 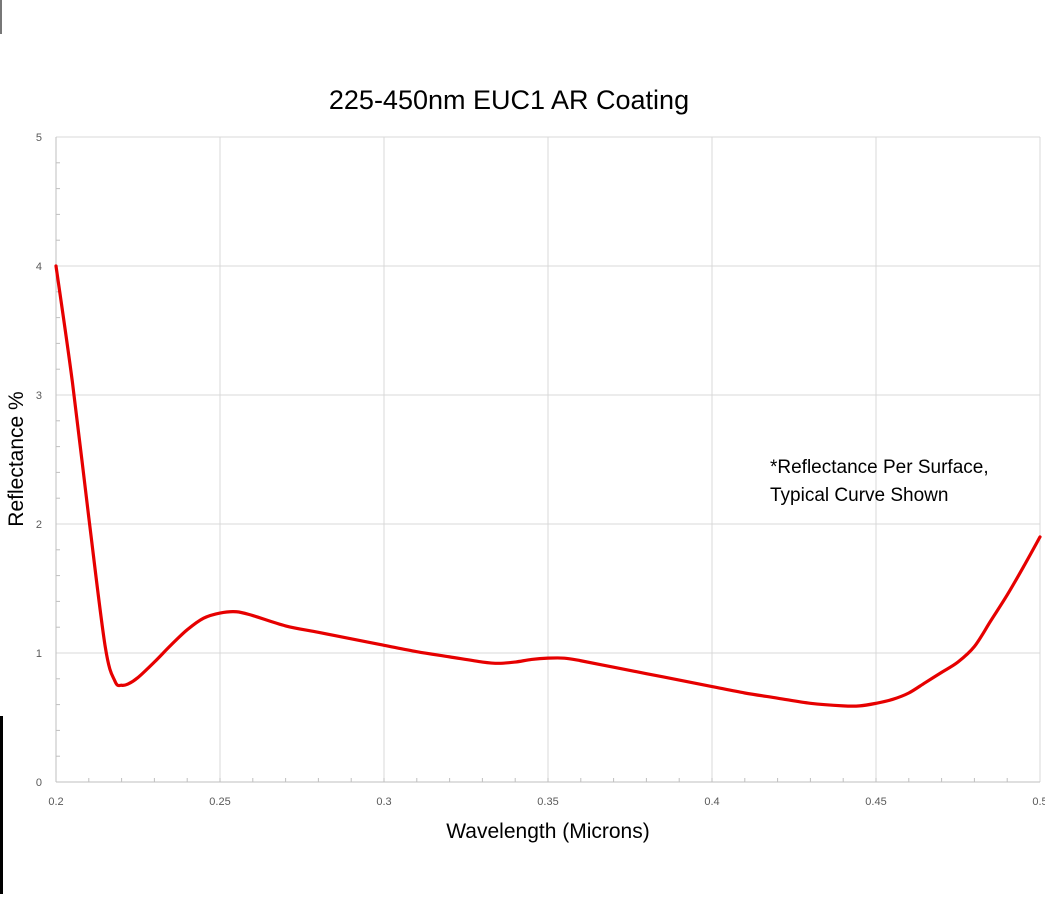 I want to click on x-tick-label: 0.3, so click(x=383, y=802).